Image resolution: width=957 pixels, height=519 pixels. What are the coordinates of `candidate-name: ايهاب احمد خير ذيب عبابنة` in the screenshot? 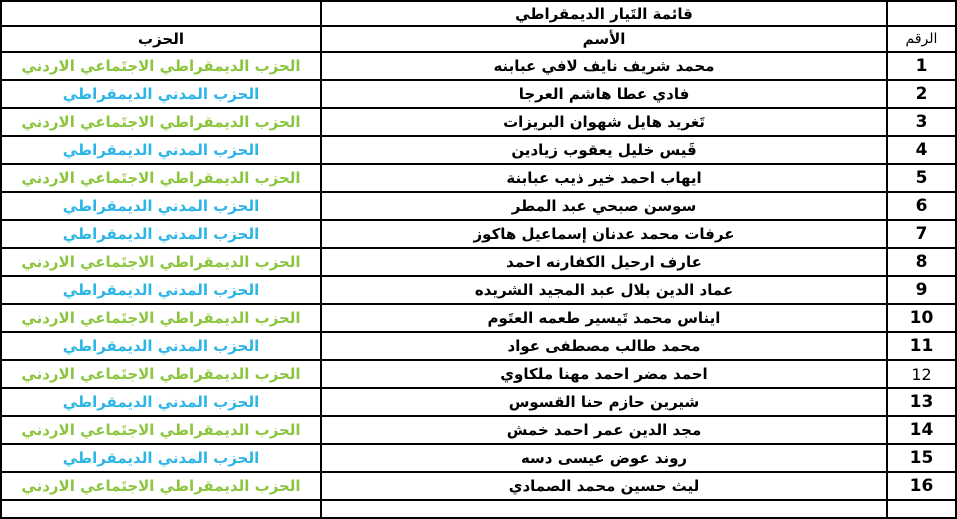 It's located at (604, 178).